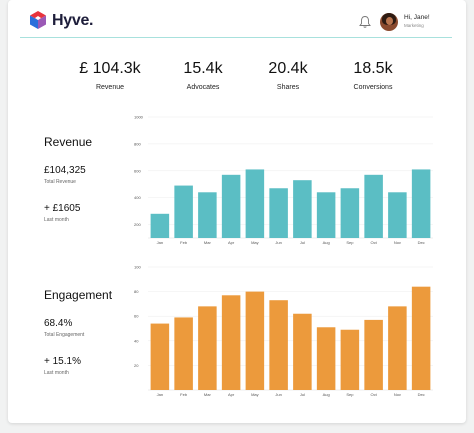 The height and width of the screenshot is (433, 474). Describe the element at coordinates (78, 295) in the screenshot. I see `engagement-title: Engagement` at that location.